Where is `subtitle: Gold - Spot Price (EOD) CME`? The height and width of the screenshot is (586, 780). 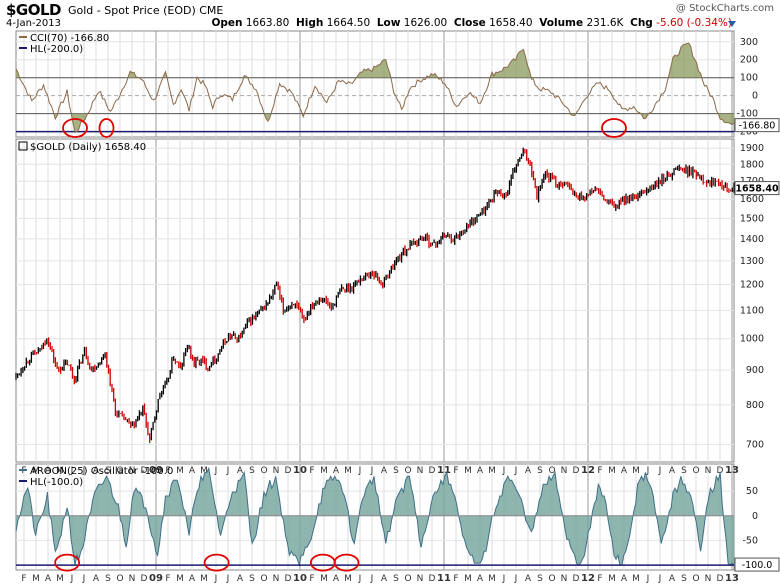 subtitle: Gold - Spot Price (EOD) CME is located at coordinates (146, 10).